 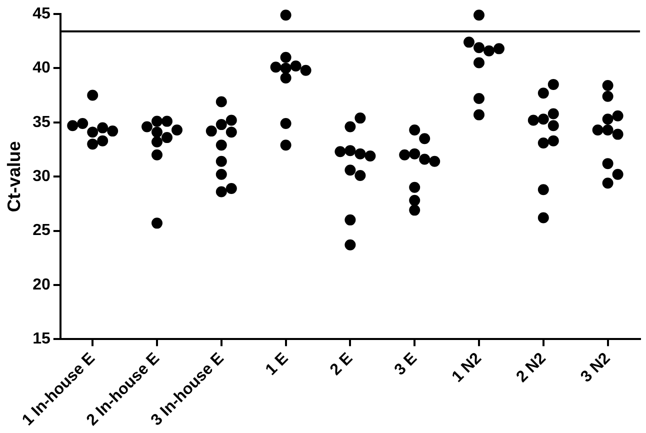 What do you see at coordinates (341, 364) in the screenshot?
I see `x-tick-label: 2 E` at bounding box center [341, 364].